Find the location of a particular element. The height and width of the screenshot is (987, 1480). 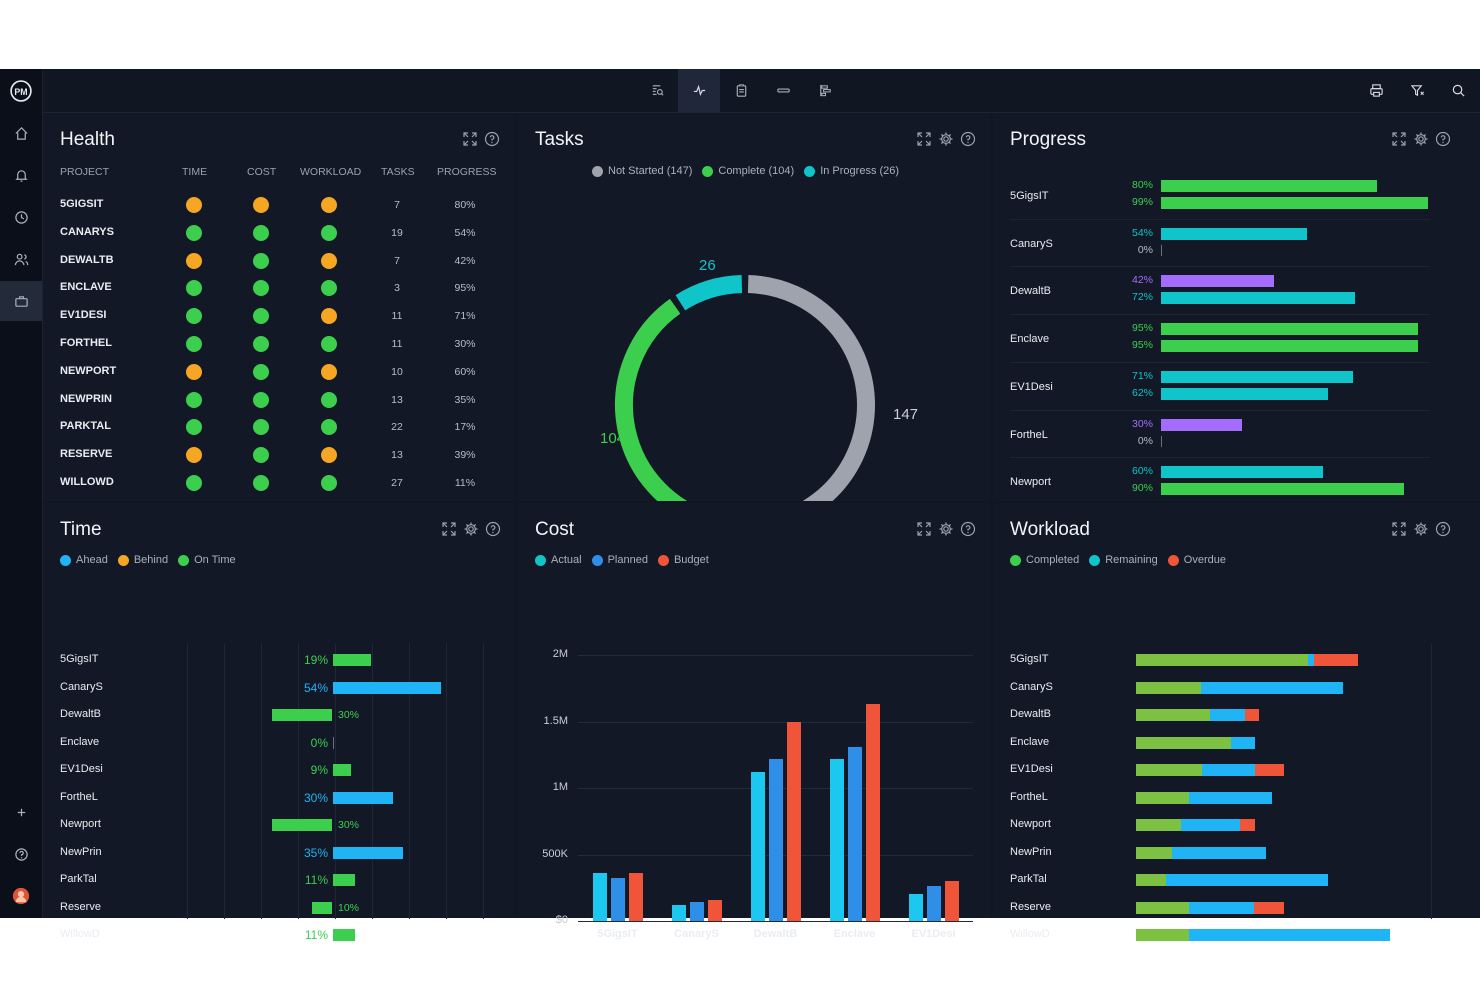

view-search-button is located at coordinates (657, 90).